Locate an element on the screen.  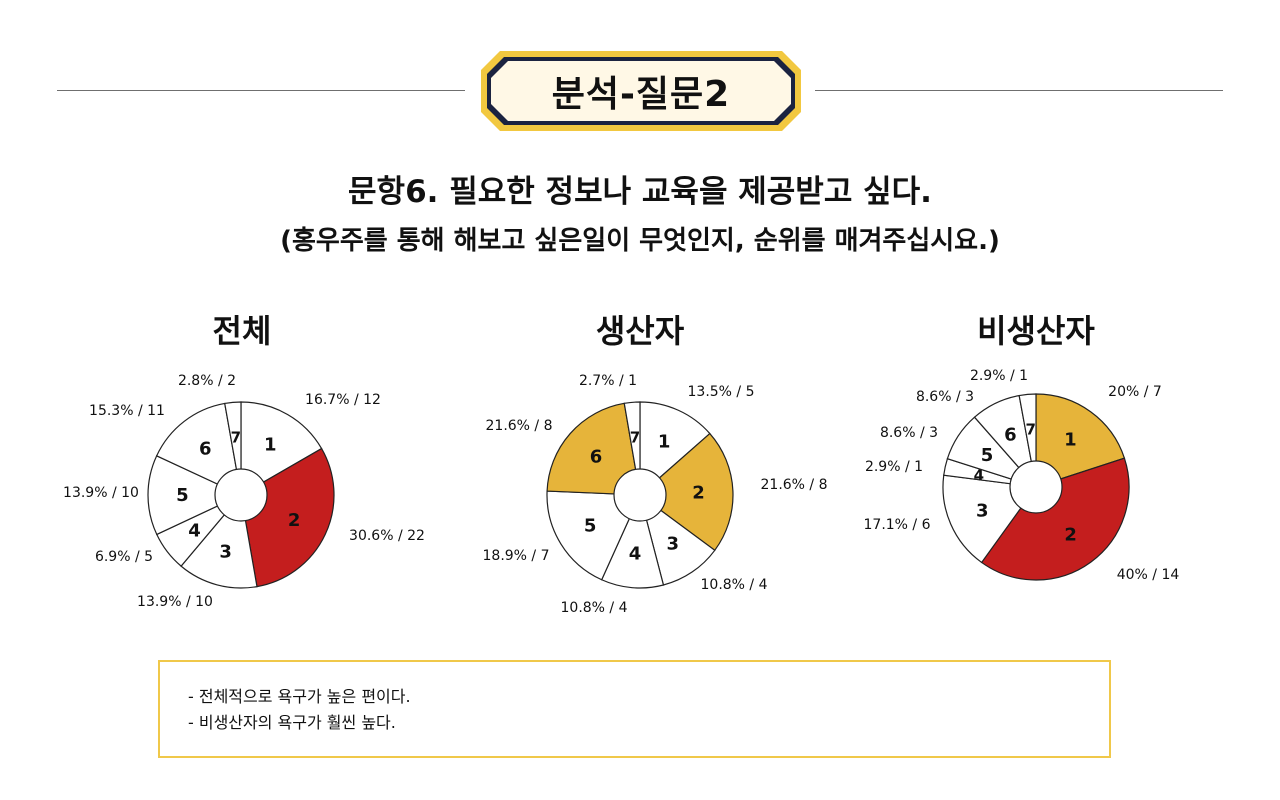
badge-label: 분석-질문2 is located at coordinates (641, 94).